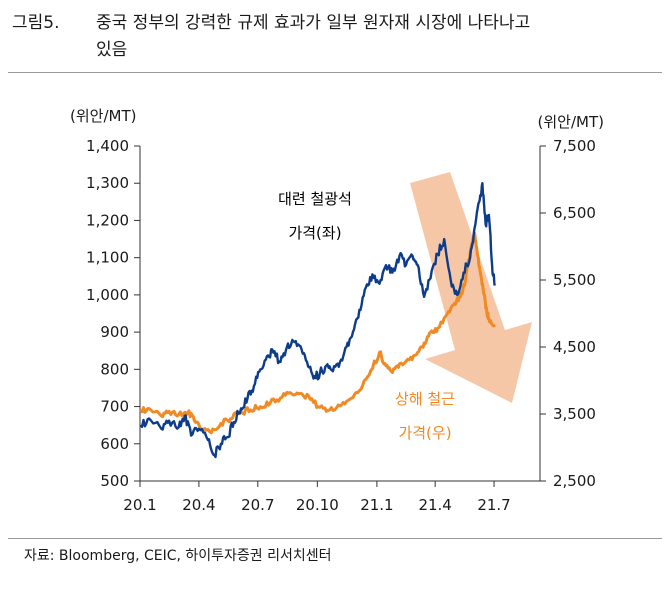 Image resolution: width=670 pixels, height=589 pixels. I want to click on left-tick-label: 1,300, so click(107, 183).